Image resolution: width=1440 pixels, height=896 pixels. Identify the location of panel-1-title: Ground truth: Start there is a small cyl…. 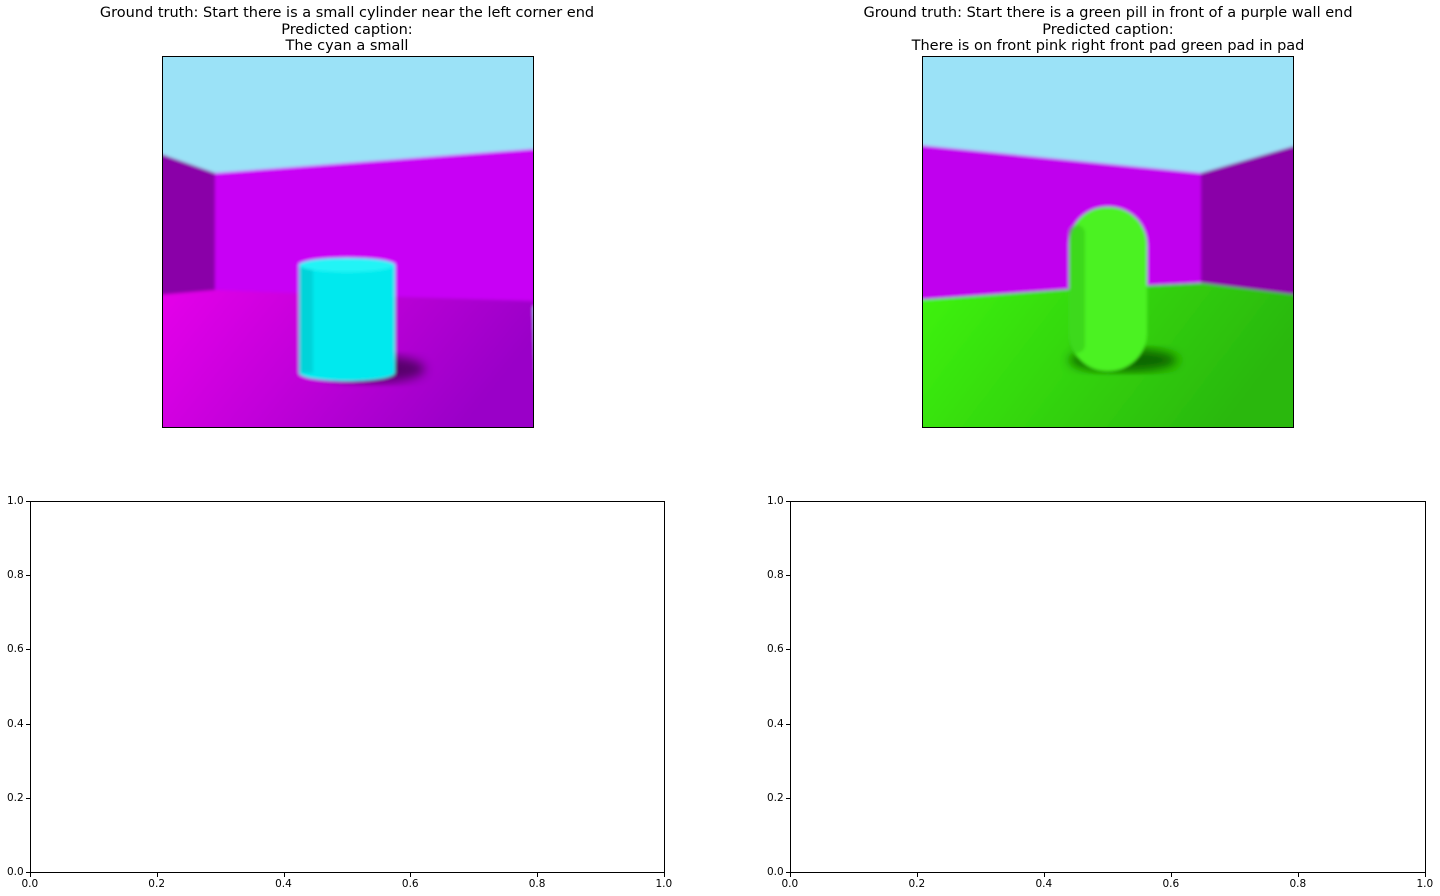
(347, 30).